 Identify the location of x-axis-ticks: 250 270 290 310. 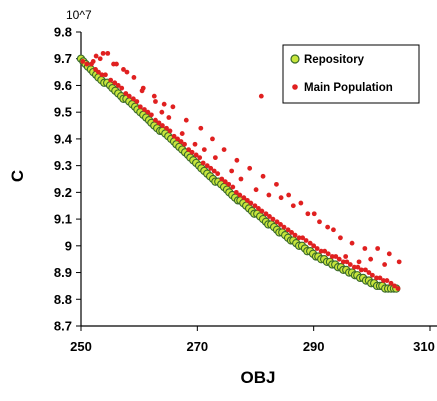
(252, 340).